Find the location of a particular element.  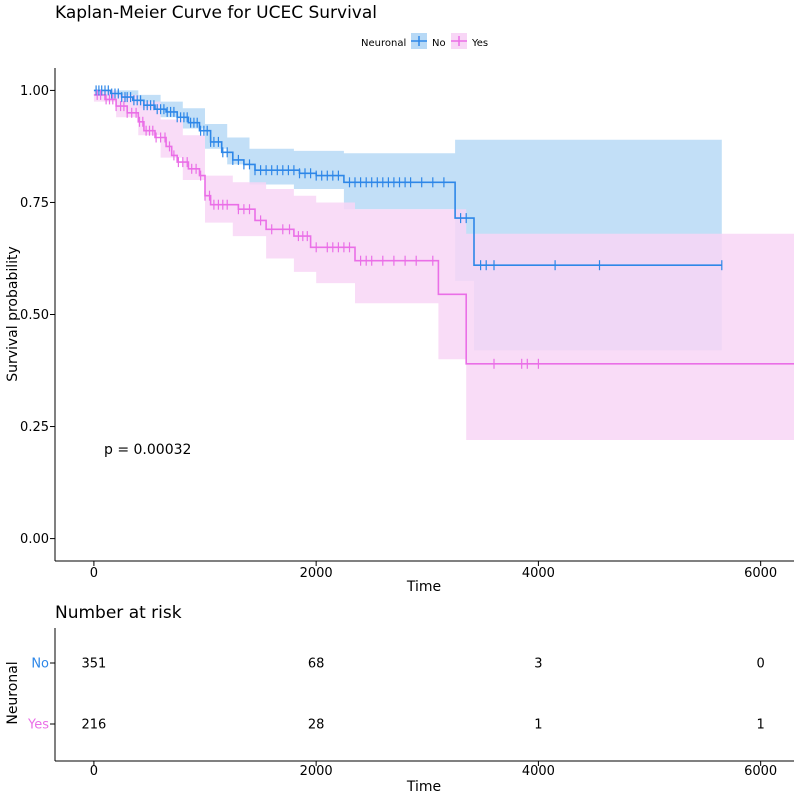

risk-table-rows: No 351 68 3 0 Yes 216 28 1 1 is located at coordinates (396, 695).